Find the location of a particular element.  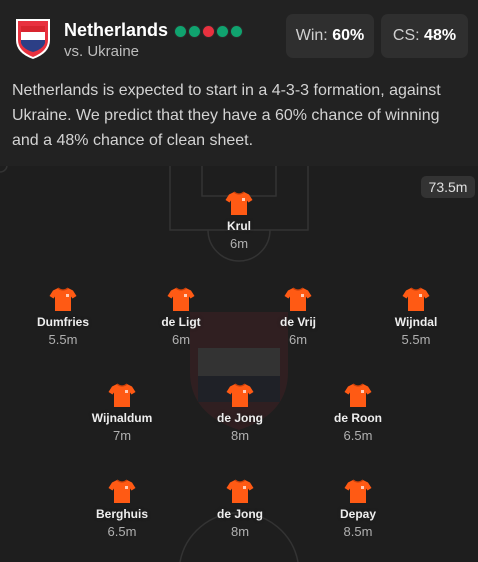

player-card-defender: de Ligt 6m is located at coordinates (181, 317).